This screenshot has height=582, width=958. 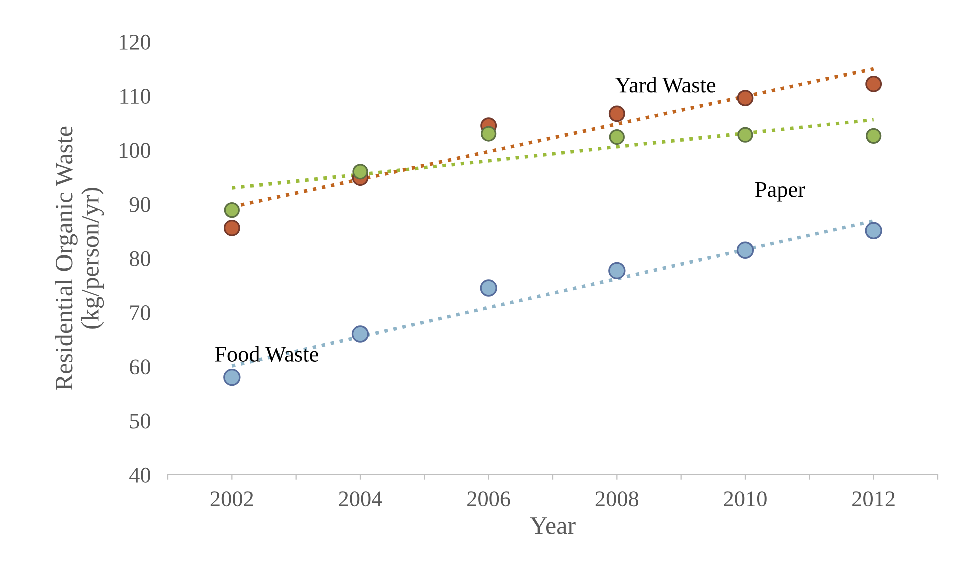 I want to click on y-tick-label: 80, so click(x=140, y=258).